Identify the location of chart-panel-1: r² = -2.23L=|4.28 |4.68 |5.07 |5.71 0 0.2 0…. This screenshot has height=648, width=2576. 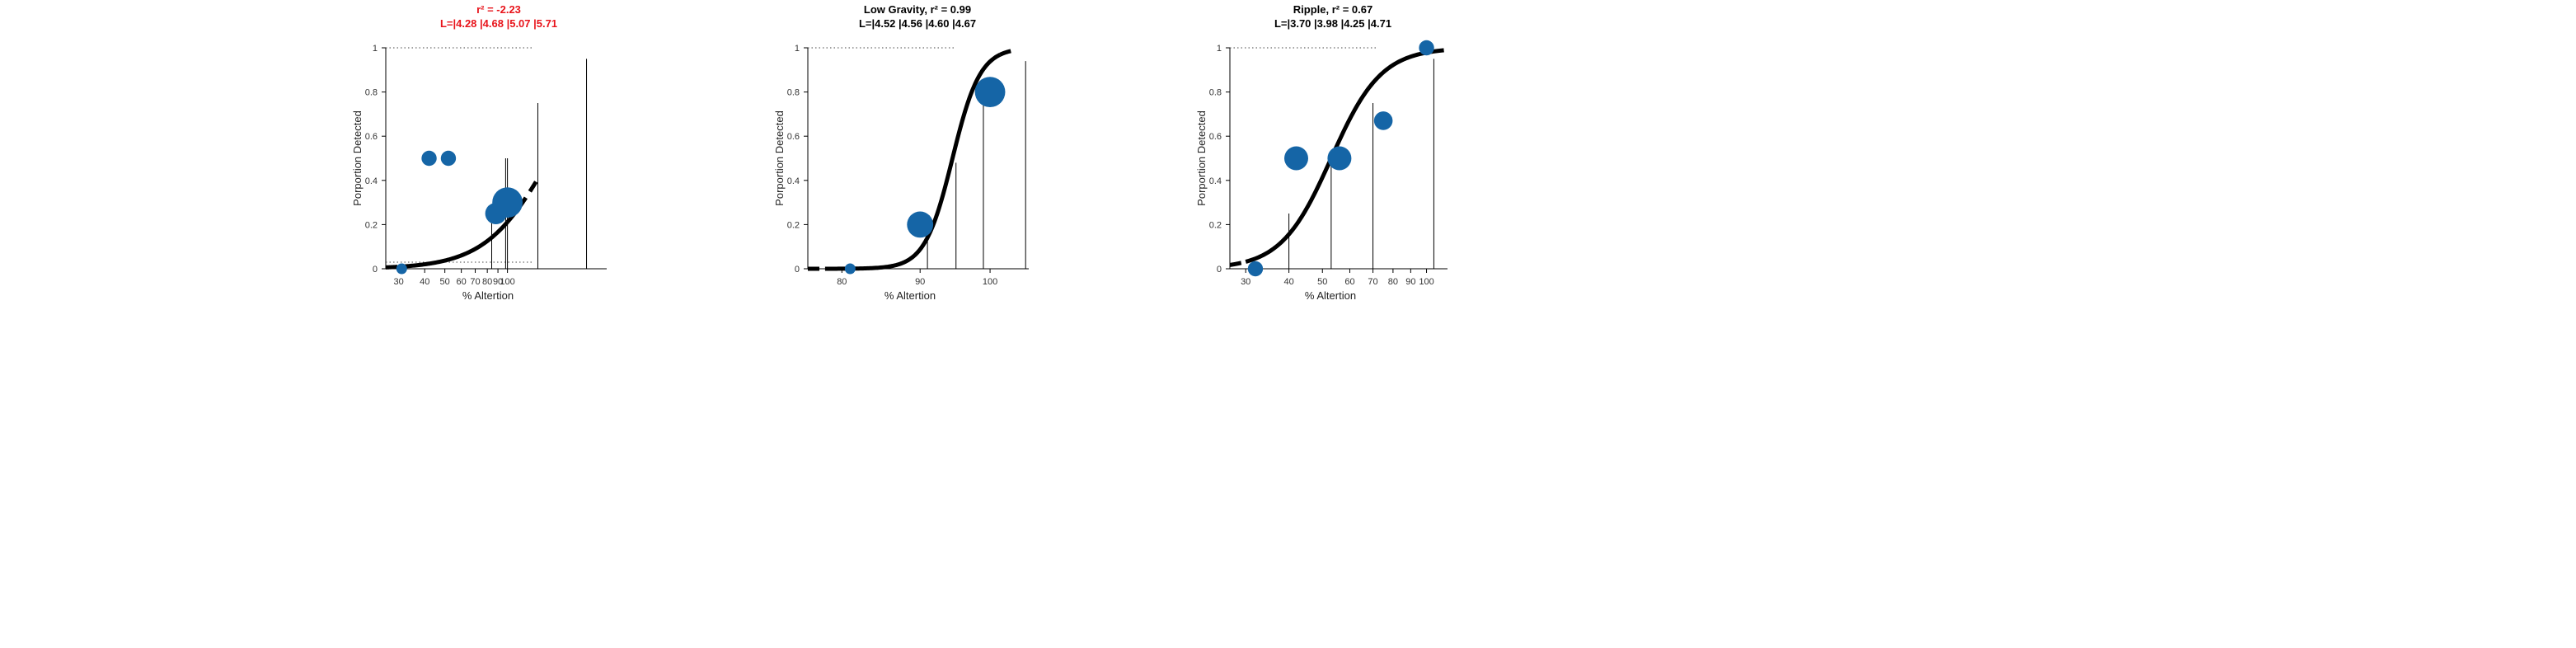
(479, 152).